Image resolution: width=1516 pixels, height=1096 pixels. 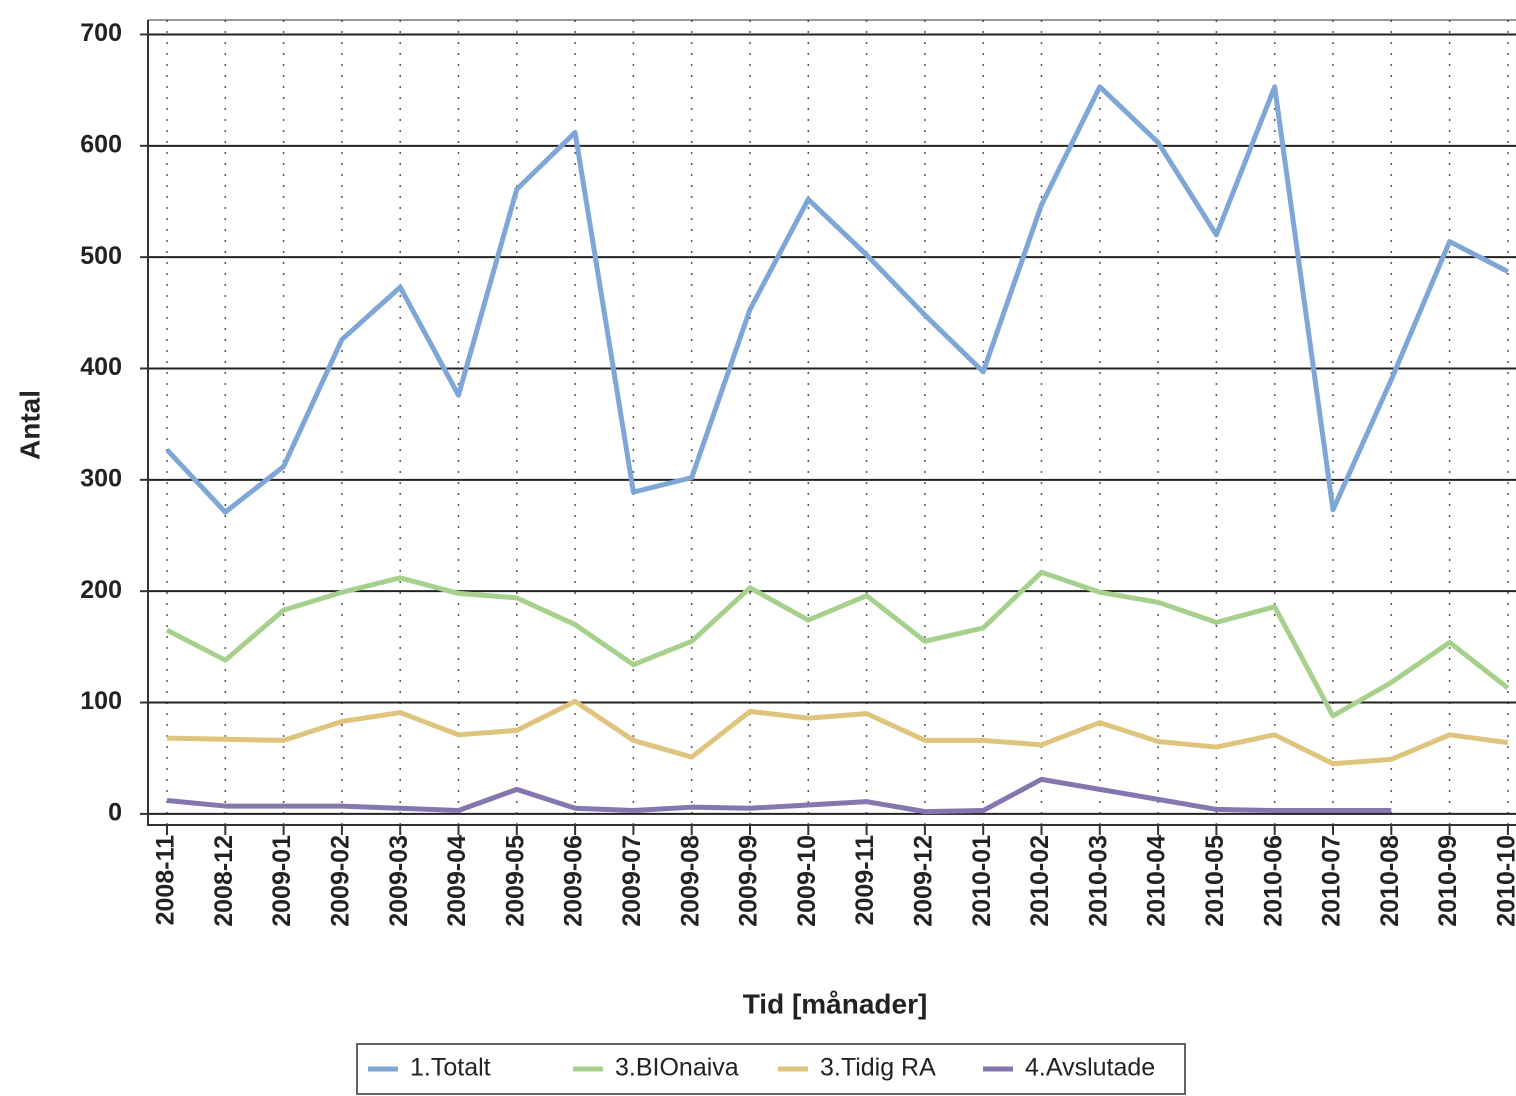 I want to click on x-tick-label: 2010-05, so click(x=1215, y=881).